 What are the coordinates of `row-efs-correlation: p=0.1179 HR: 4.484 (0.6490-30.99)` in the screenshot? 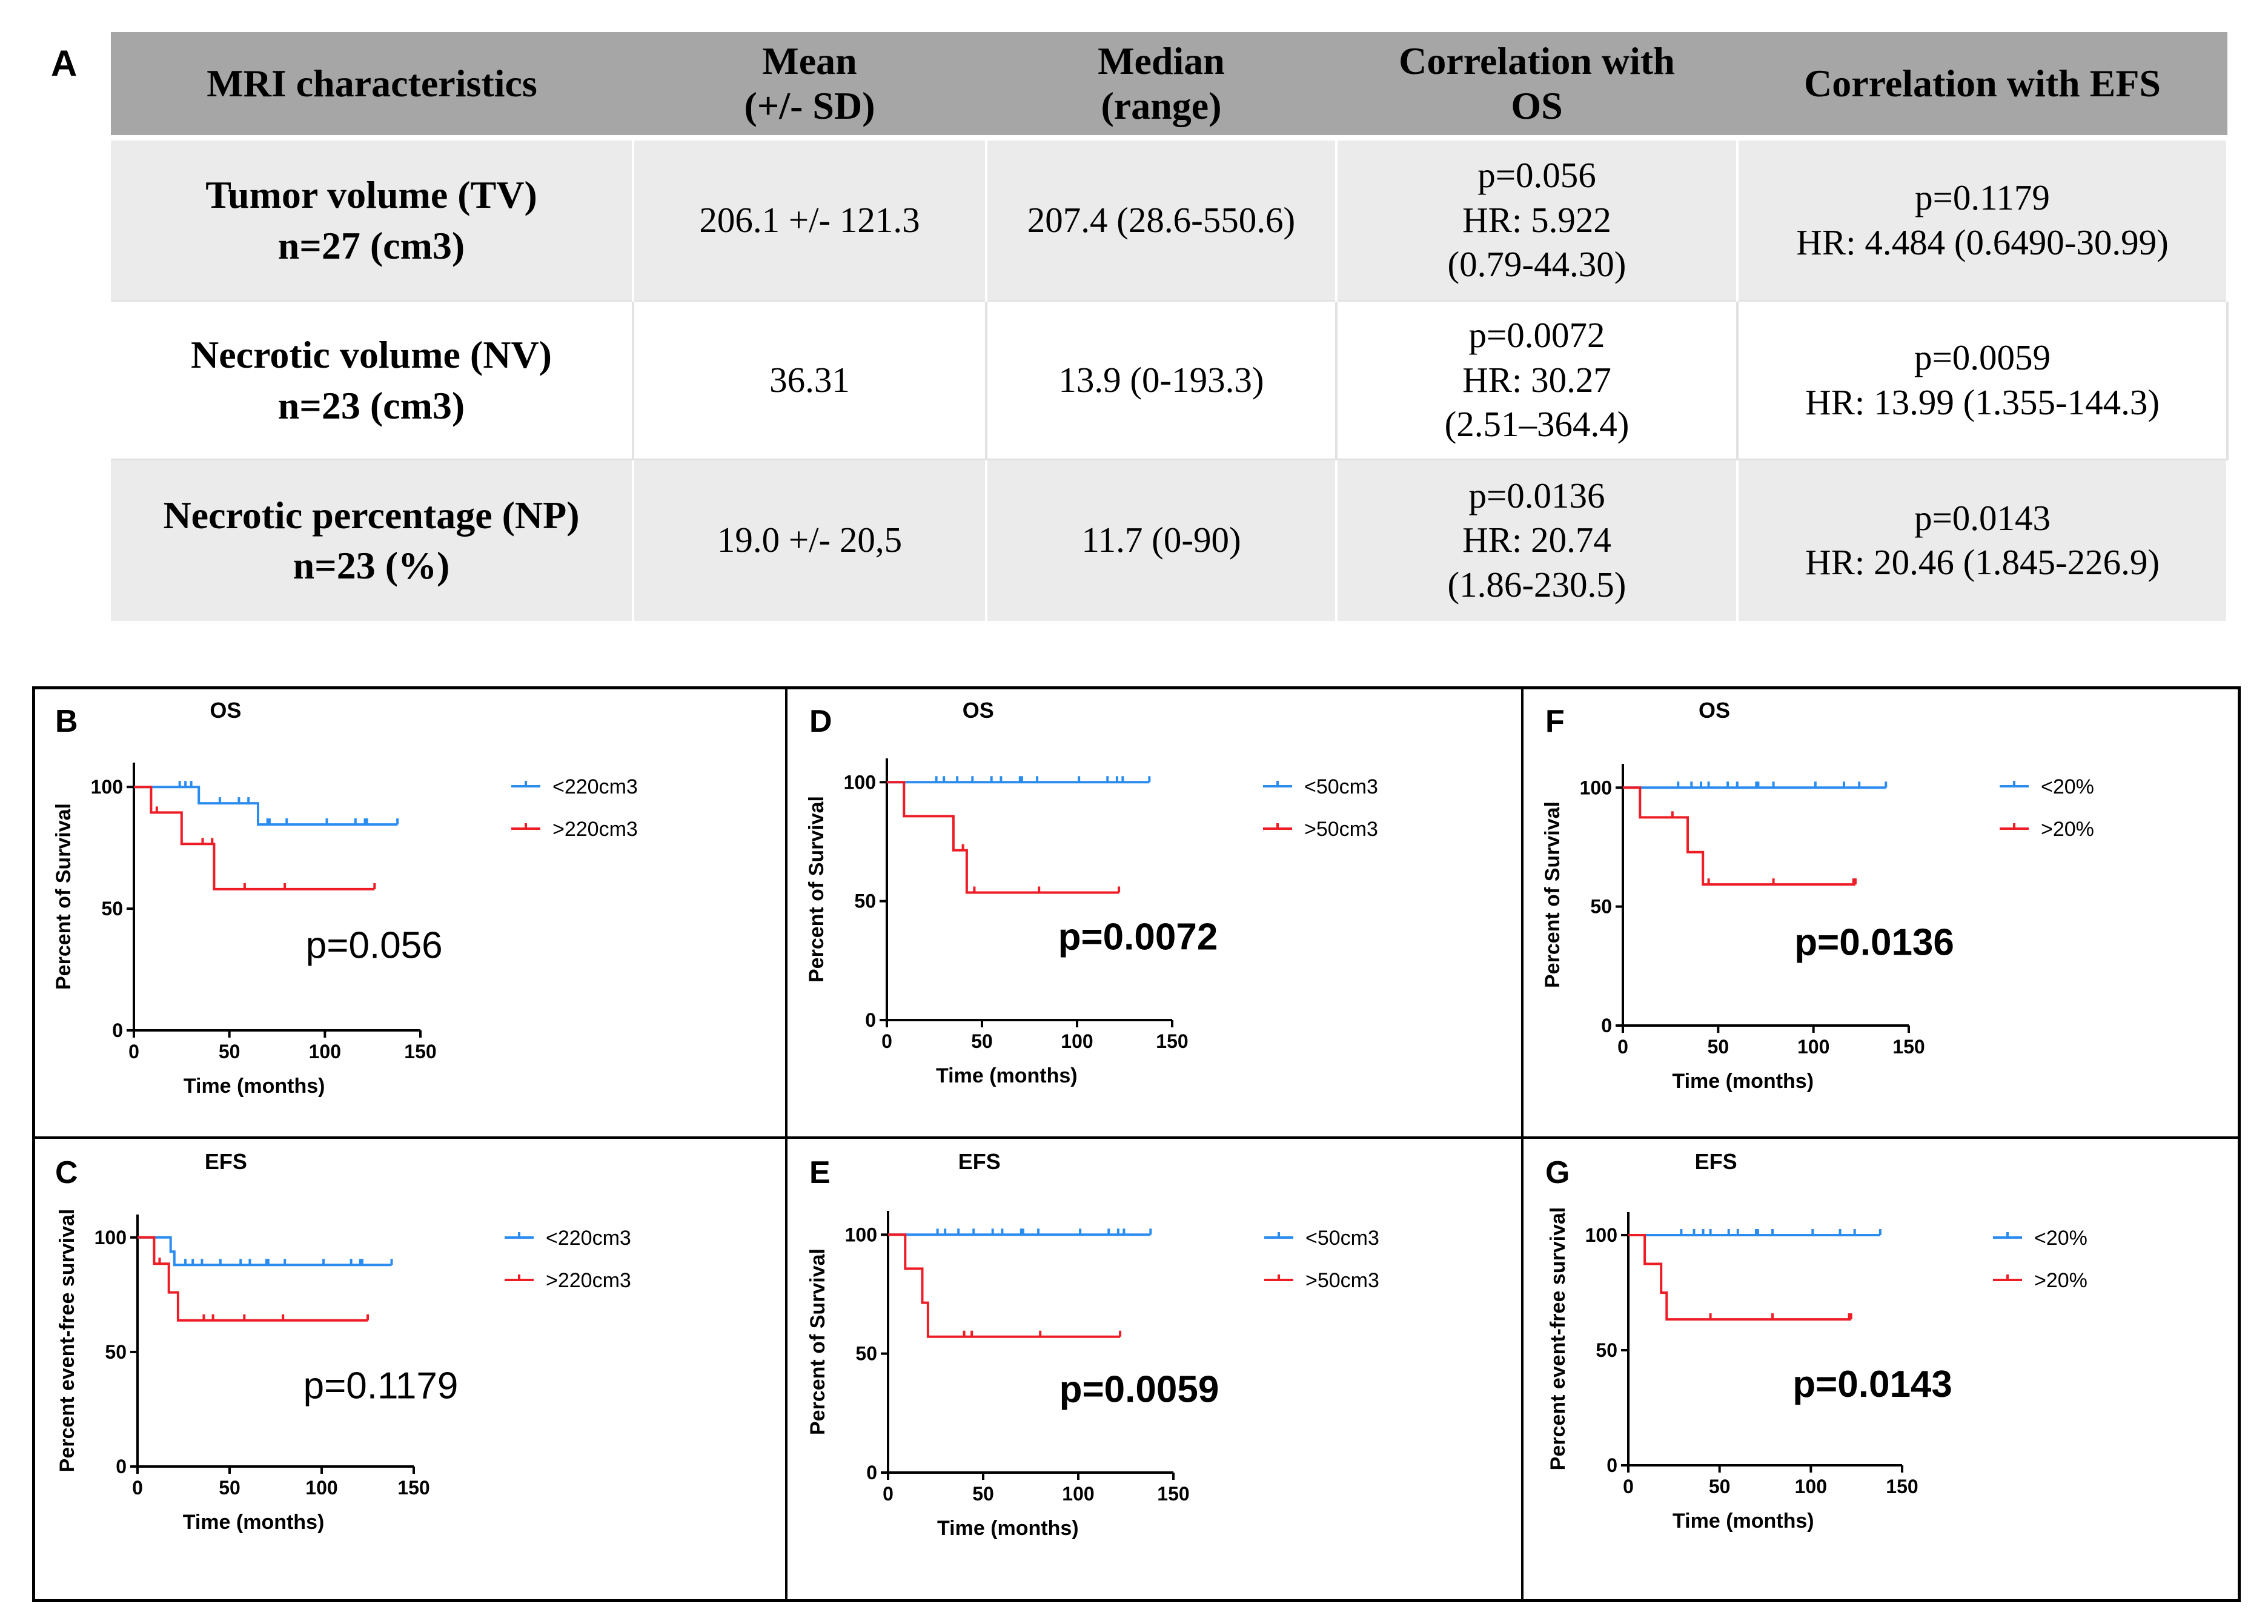 It's located at (1983, 220).